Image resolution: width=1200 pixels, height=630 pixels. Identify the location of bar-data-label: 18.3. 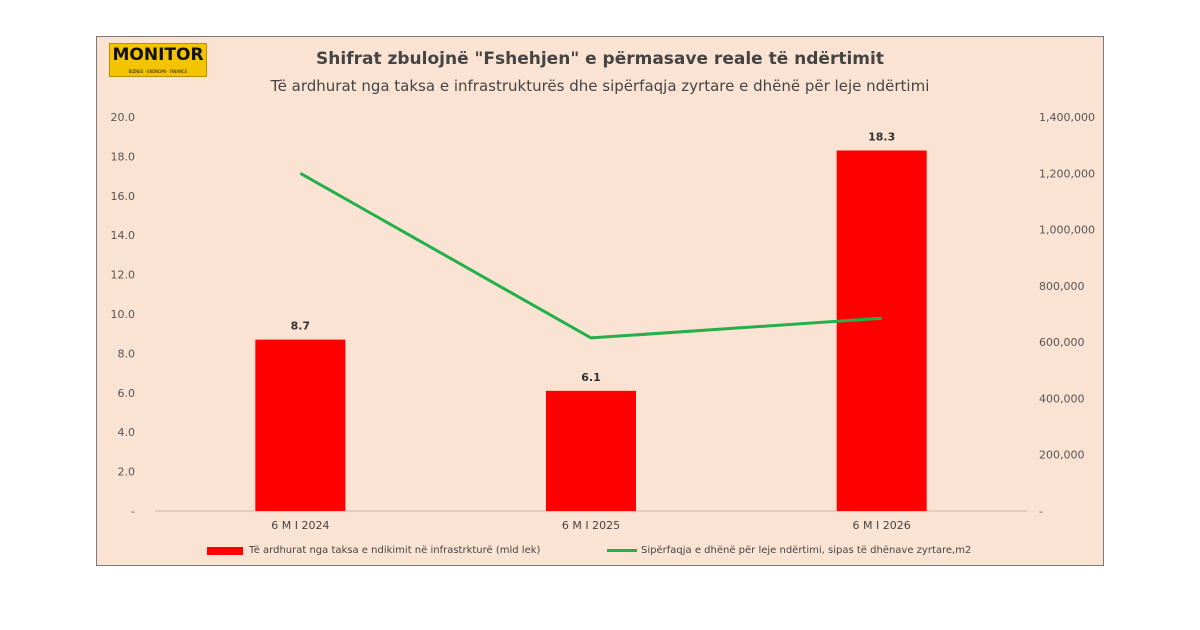
(881, 136).